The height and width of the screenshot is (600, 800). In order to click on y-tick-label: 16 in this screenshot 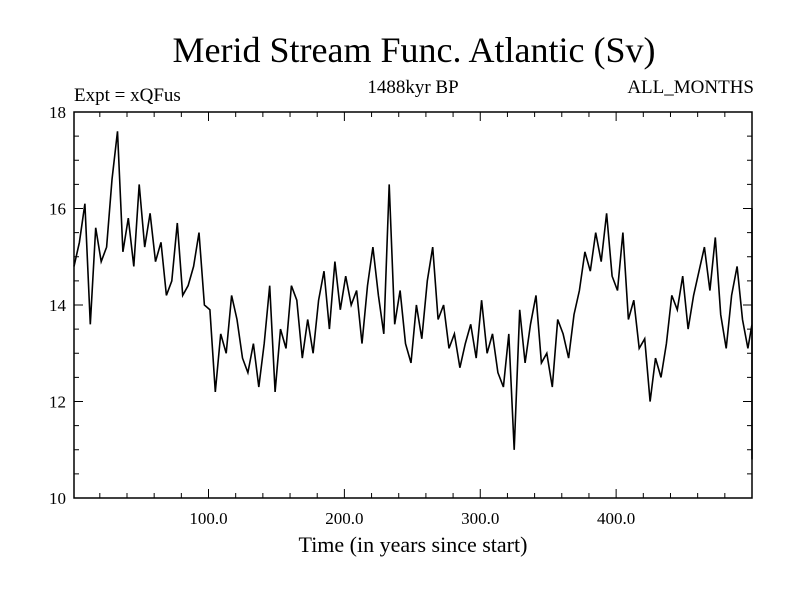, I will do `click(57, 209)`.